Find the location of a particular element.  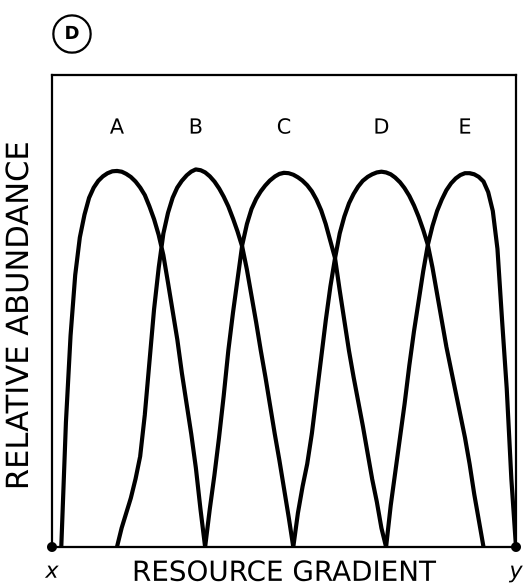

x-axis-title: RESOURCE GRADIENT is located at coordinates (285, 571).